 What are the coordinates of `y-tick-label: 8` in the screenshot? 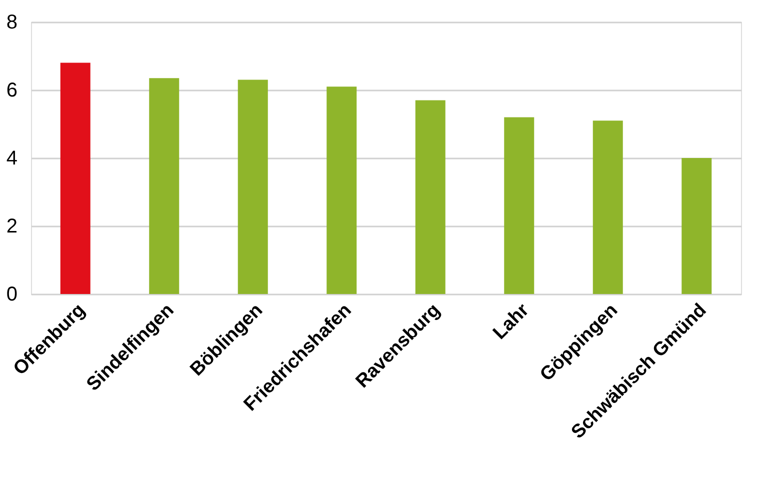 It's located at (12, 23).